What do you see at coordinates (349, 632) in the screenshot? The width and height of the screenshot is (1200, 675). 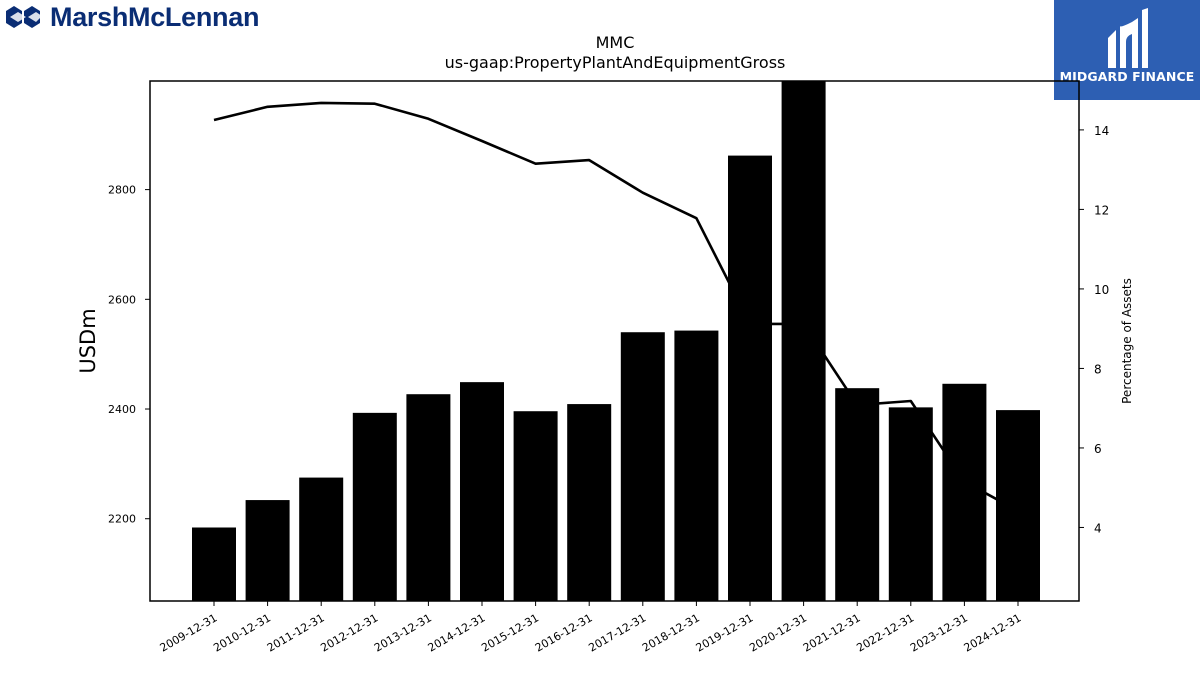 I see `x-tick-label: 2012-12-31` at bounding box center [349, 632].